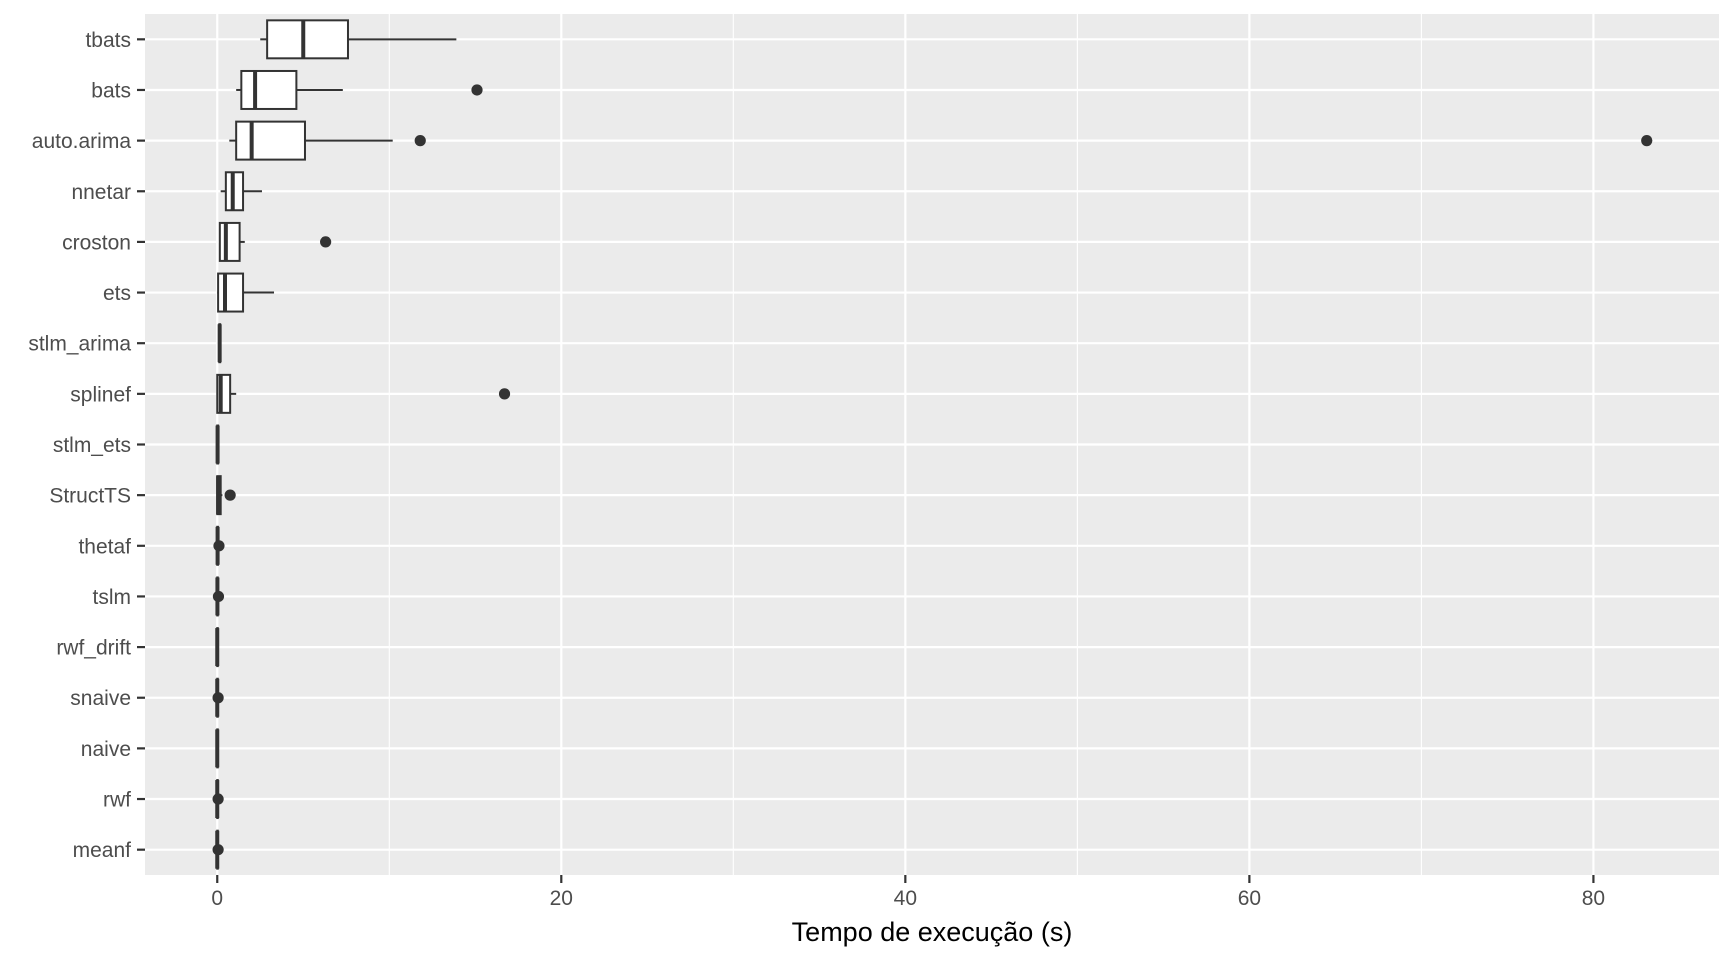 The height and width of the screenshot is (960, 1728). I want to click on box-iqr-tbats, so click(307, 39).